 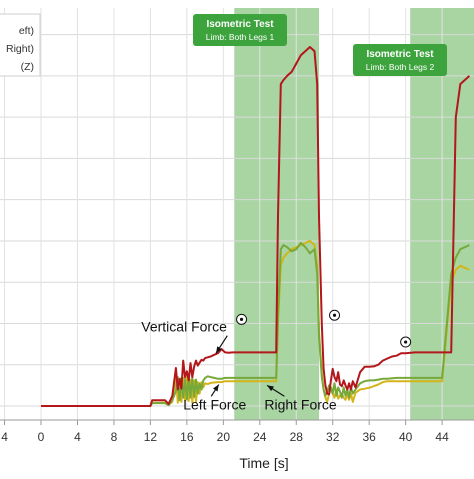 What do you see at coordinates (114, 437) in the screenshot?
I see `x-tick-label: 8` at bounding box center [114, 437].